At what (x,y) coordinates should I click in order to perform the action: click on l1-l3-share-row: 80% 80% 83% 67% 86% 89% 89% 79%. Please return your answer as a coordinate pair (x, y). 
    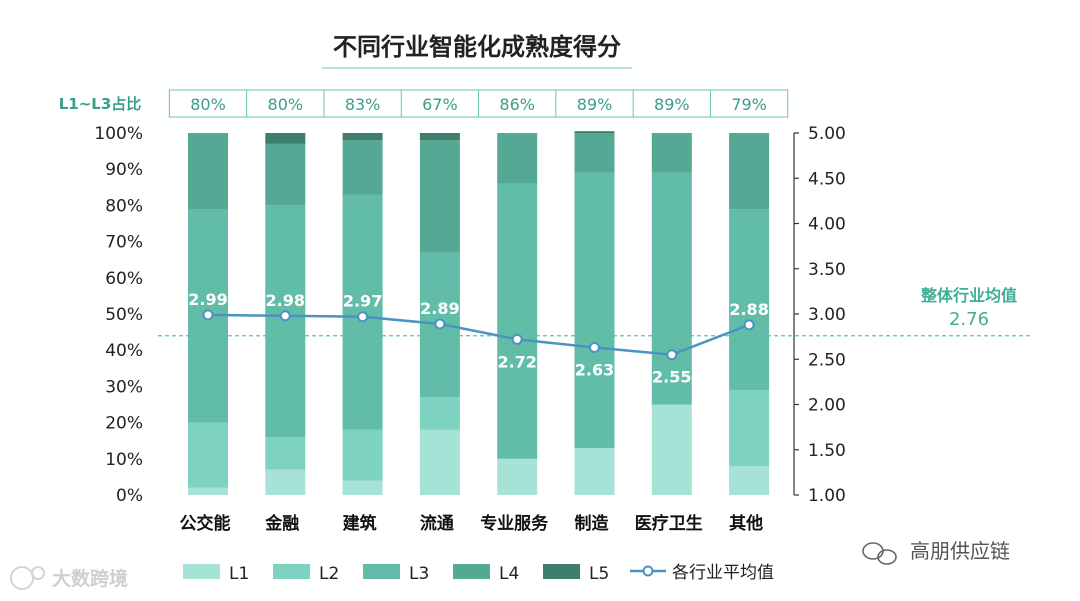
    Looking at the image, I should click on (478, 103).